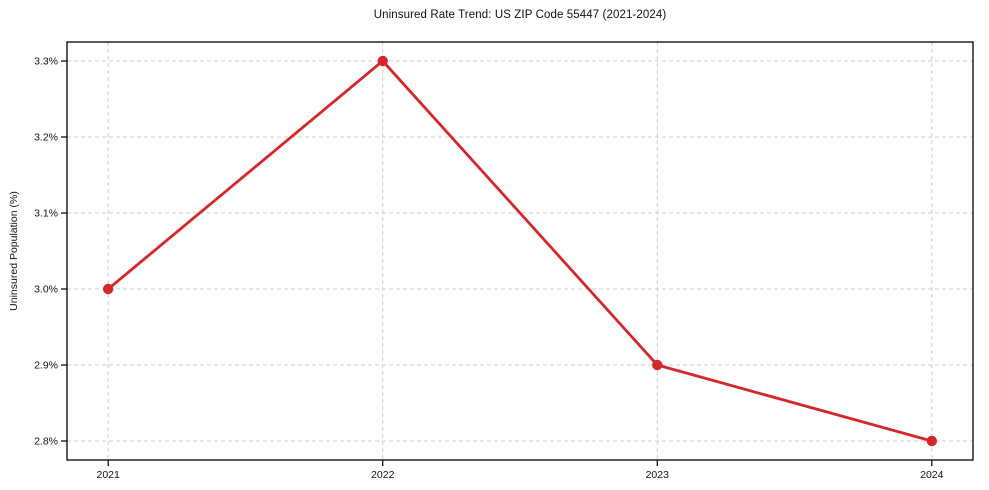 The width and height of the screenshot is (989, 490). Describe the element at coordinates (46, 62) in the screenshot. I see `y-tick-label: 3.3%` at that location.